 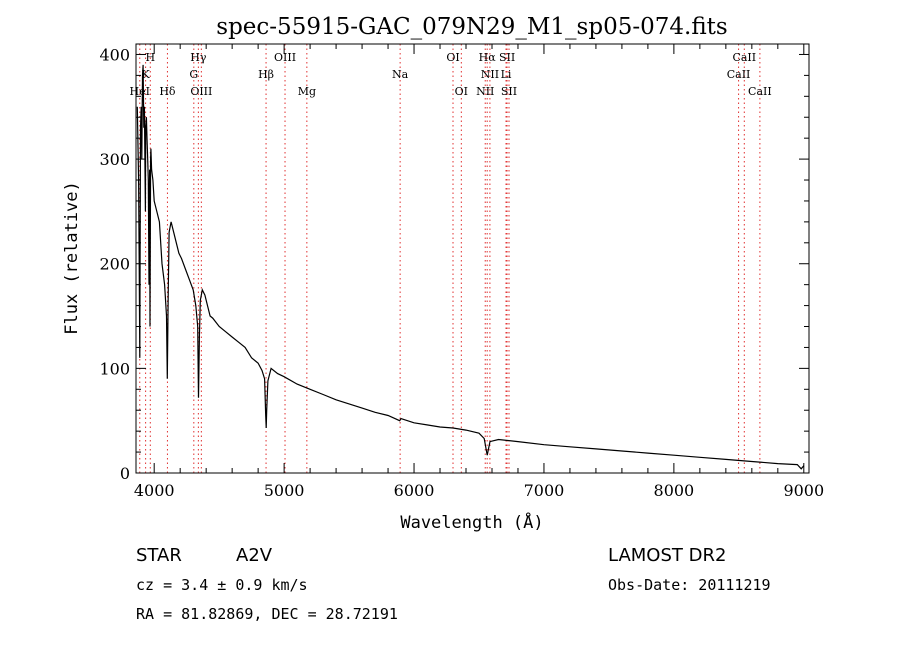 I want to click on spectral-line-label-7: OIII, so click(x=285, y=57).